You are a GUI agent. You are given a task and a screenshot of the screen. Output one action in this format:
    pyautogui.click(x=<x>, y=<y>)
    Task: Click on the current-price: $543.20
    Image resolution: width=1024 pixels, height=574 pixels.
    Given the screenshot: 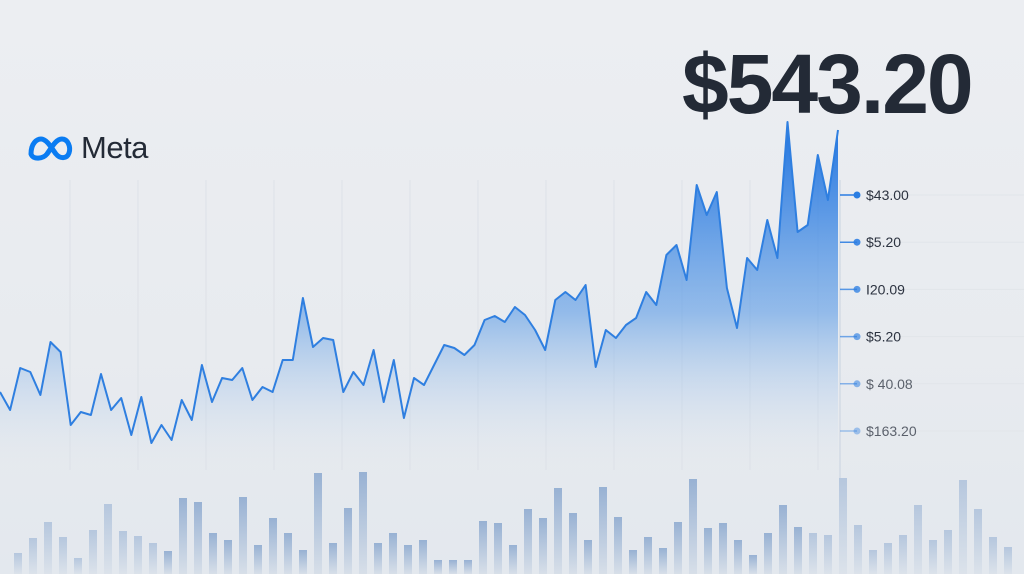 What is the action you would take?
    pyautogui.click(x=828, y=84)
    